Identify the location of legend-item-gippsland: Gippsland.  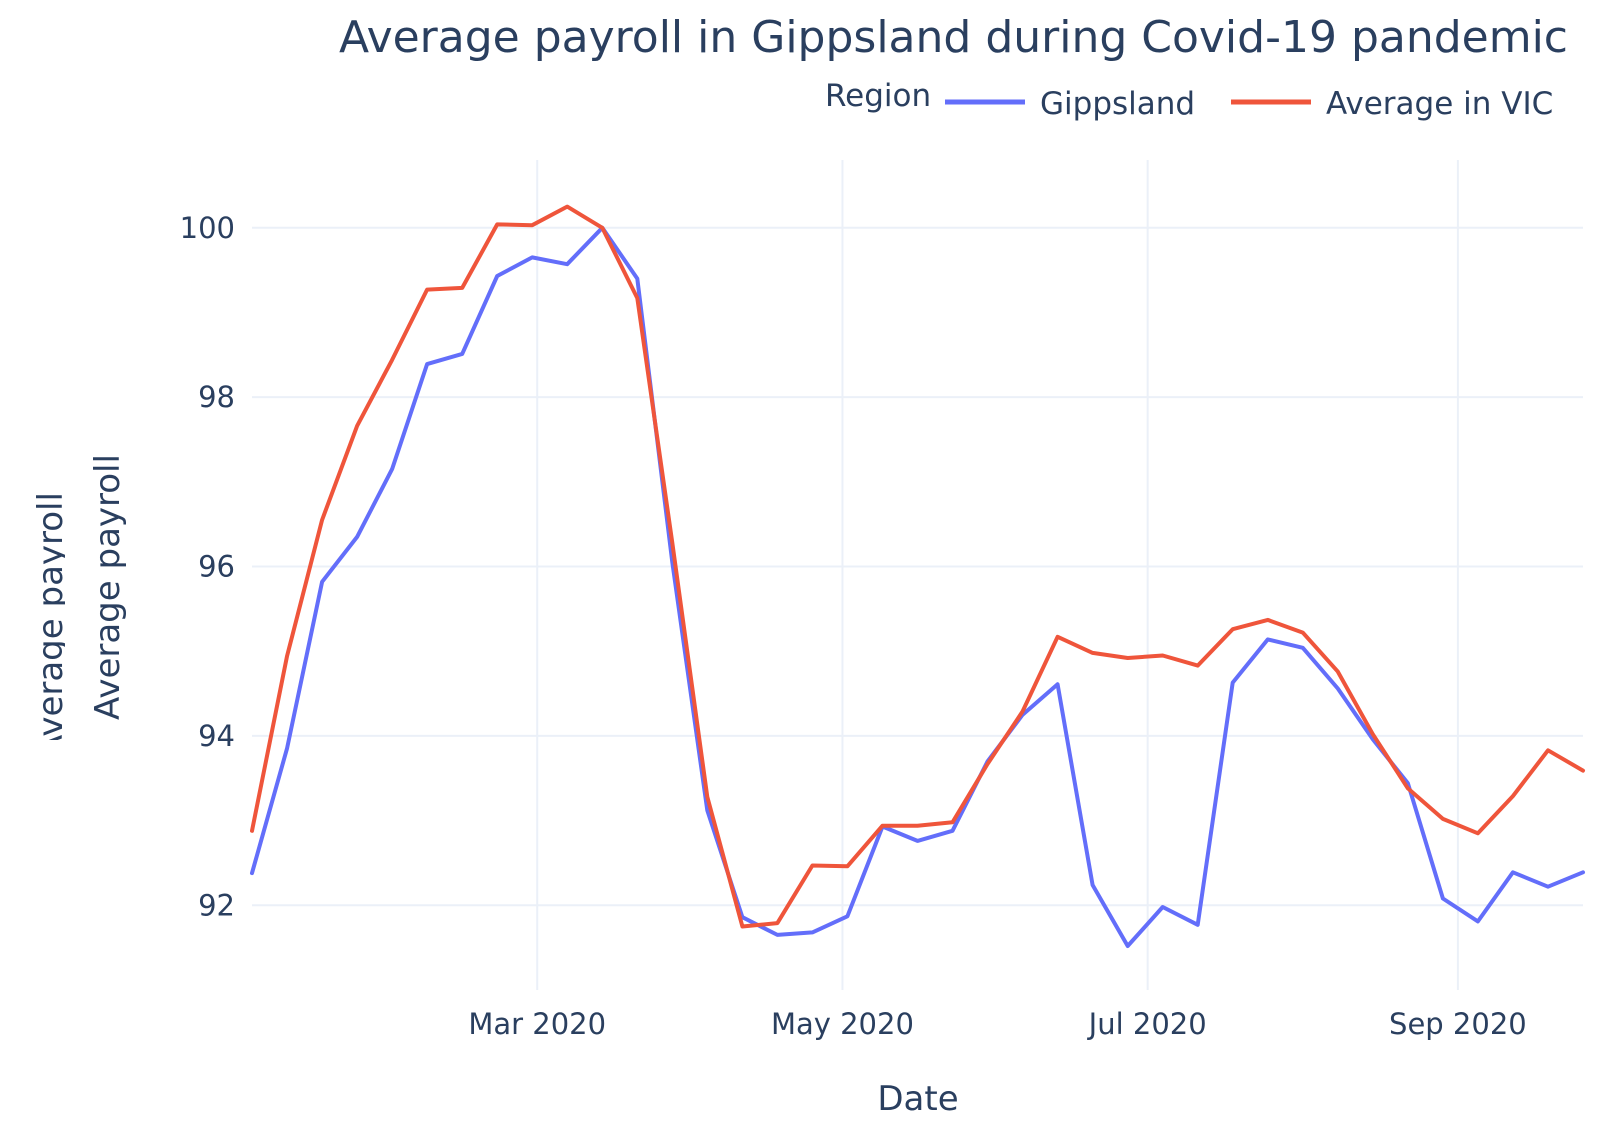
(1070, 104).